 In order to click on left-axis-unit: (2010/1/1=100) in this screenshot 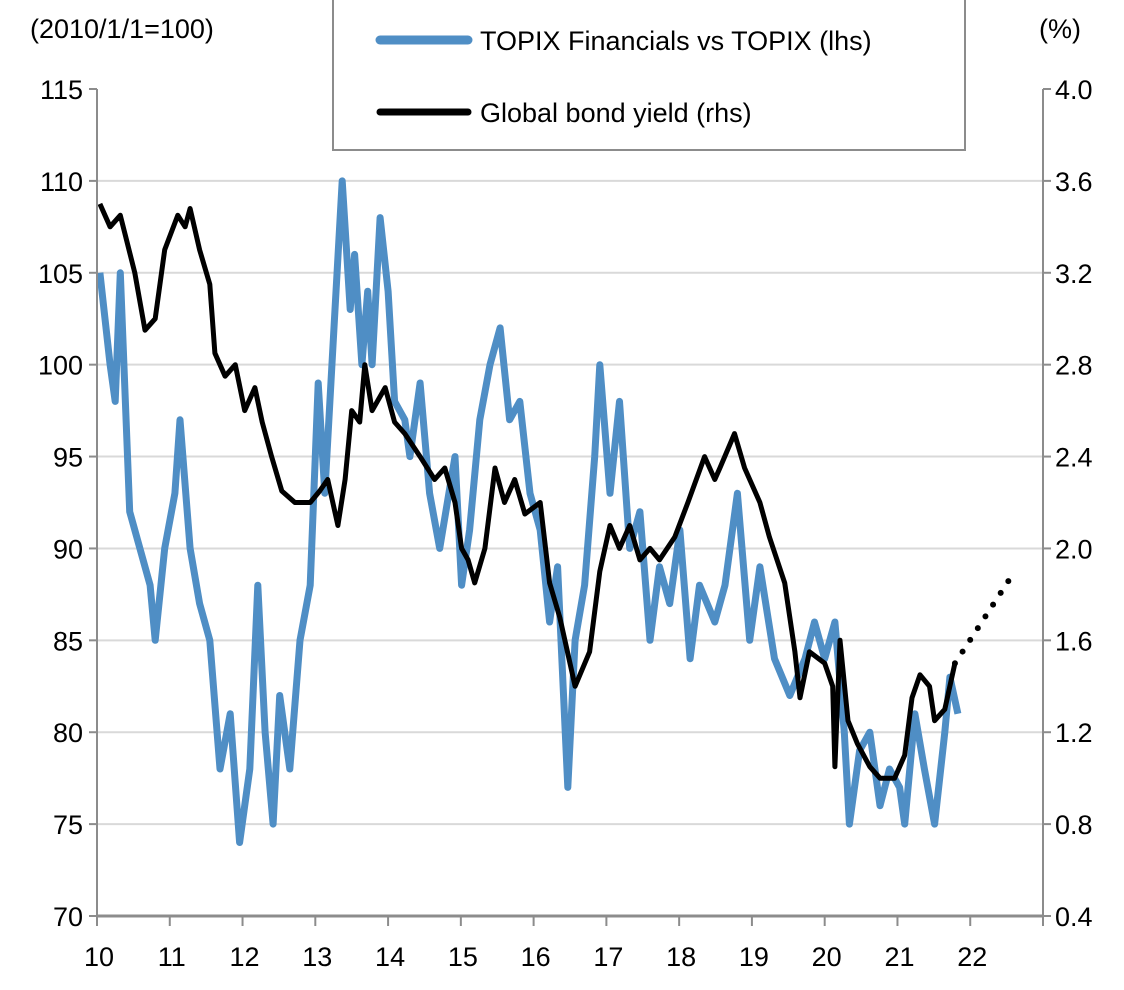, I will do `click(122, 29)`.